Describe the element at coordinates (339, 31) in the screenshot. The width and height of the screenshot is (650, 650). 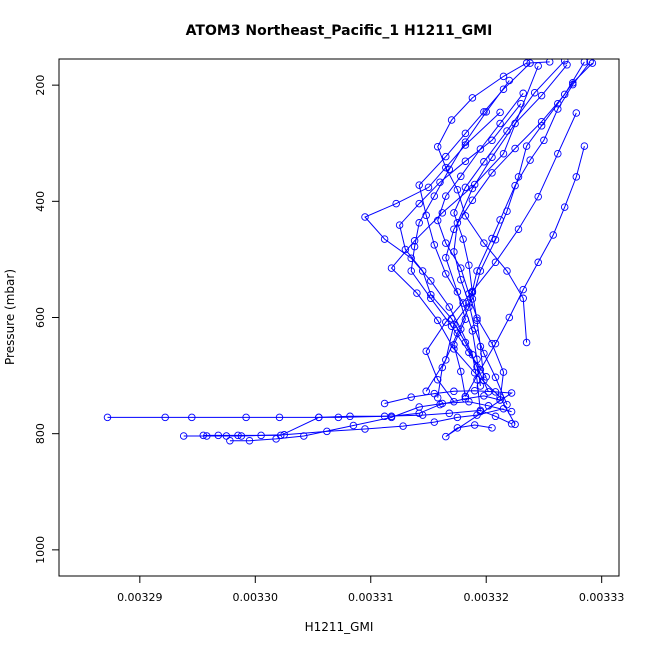
I see `chart-title: ATOM3 Northeast_Pacific_1 H1211_GMI` at that location.